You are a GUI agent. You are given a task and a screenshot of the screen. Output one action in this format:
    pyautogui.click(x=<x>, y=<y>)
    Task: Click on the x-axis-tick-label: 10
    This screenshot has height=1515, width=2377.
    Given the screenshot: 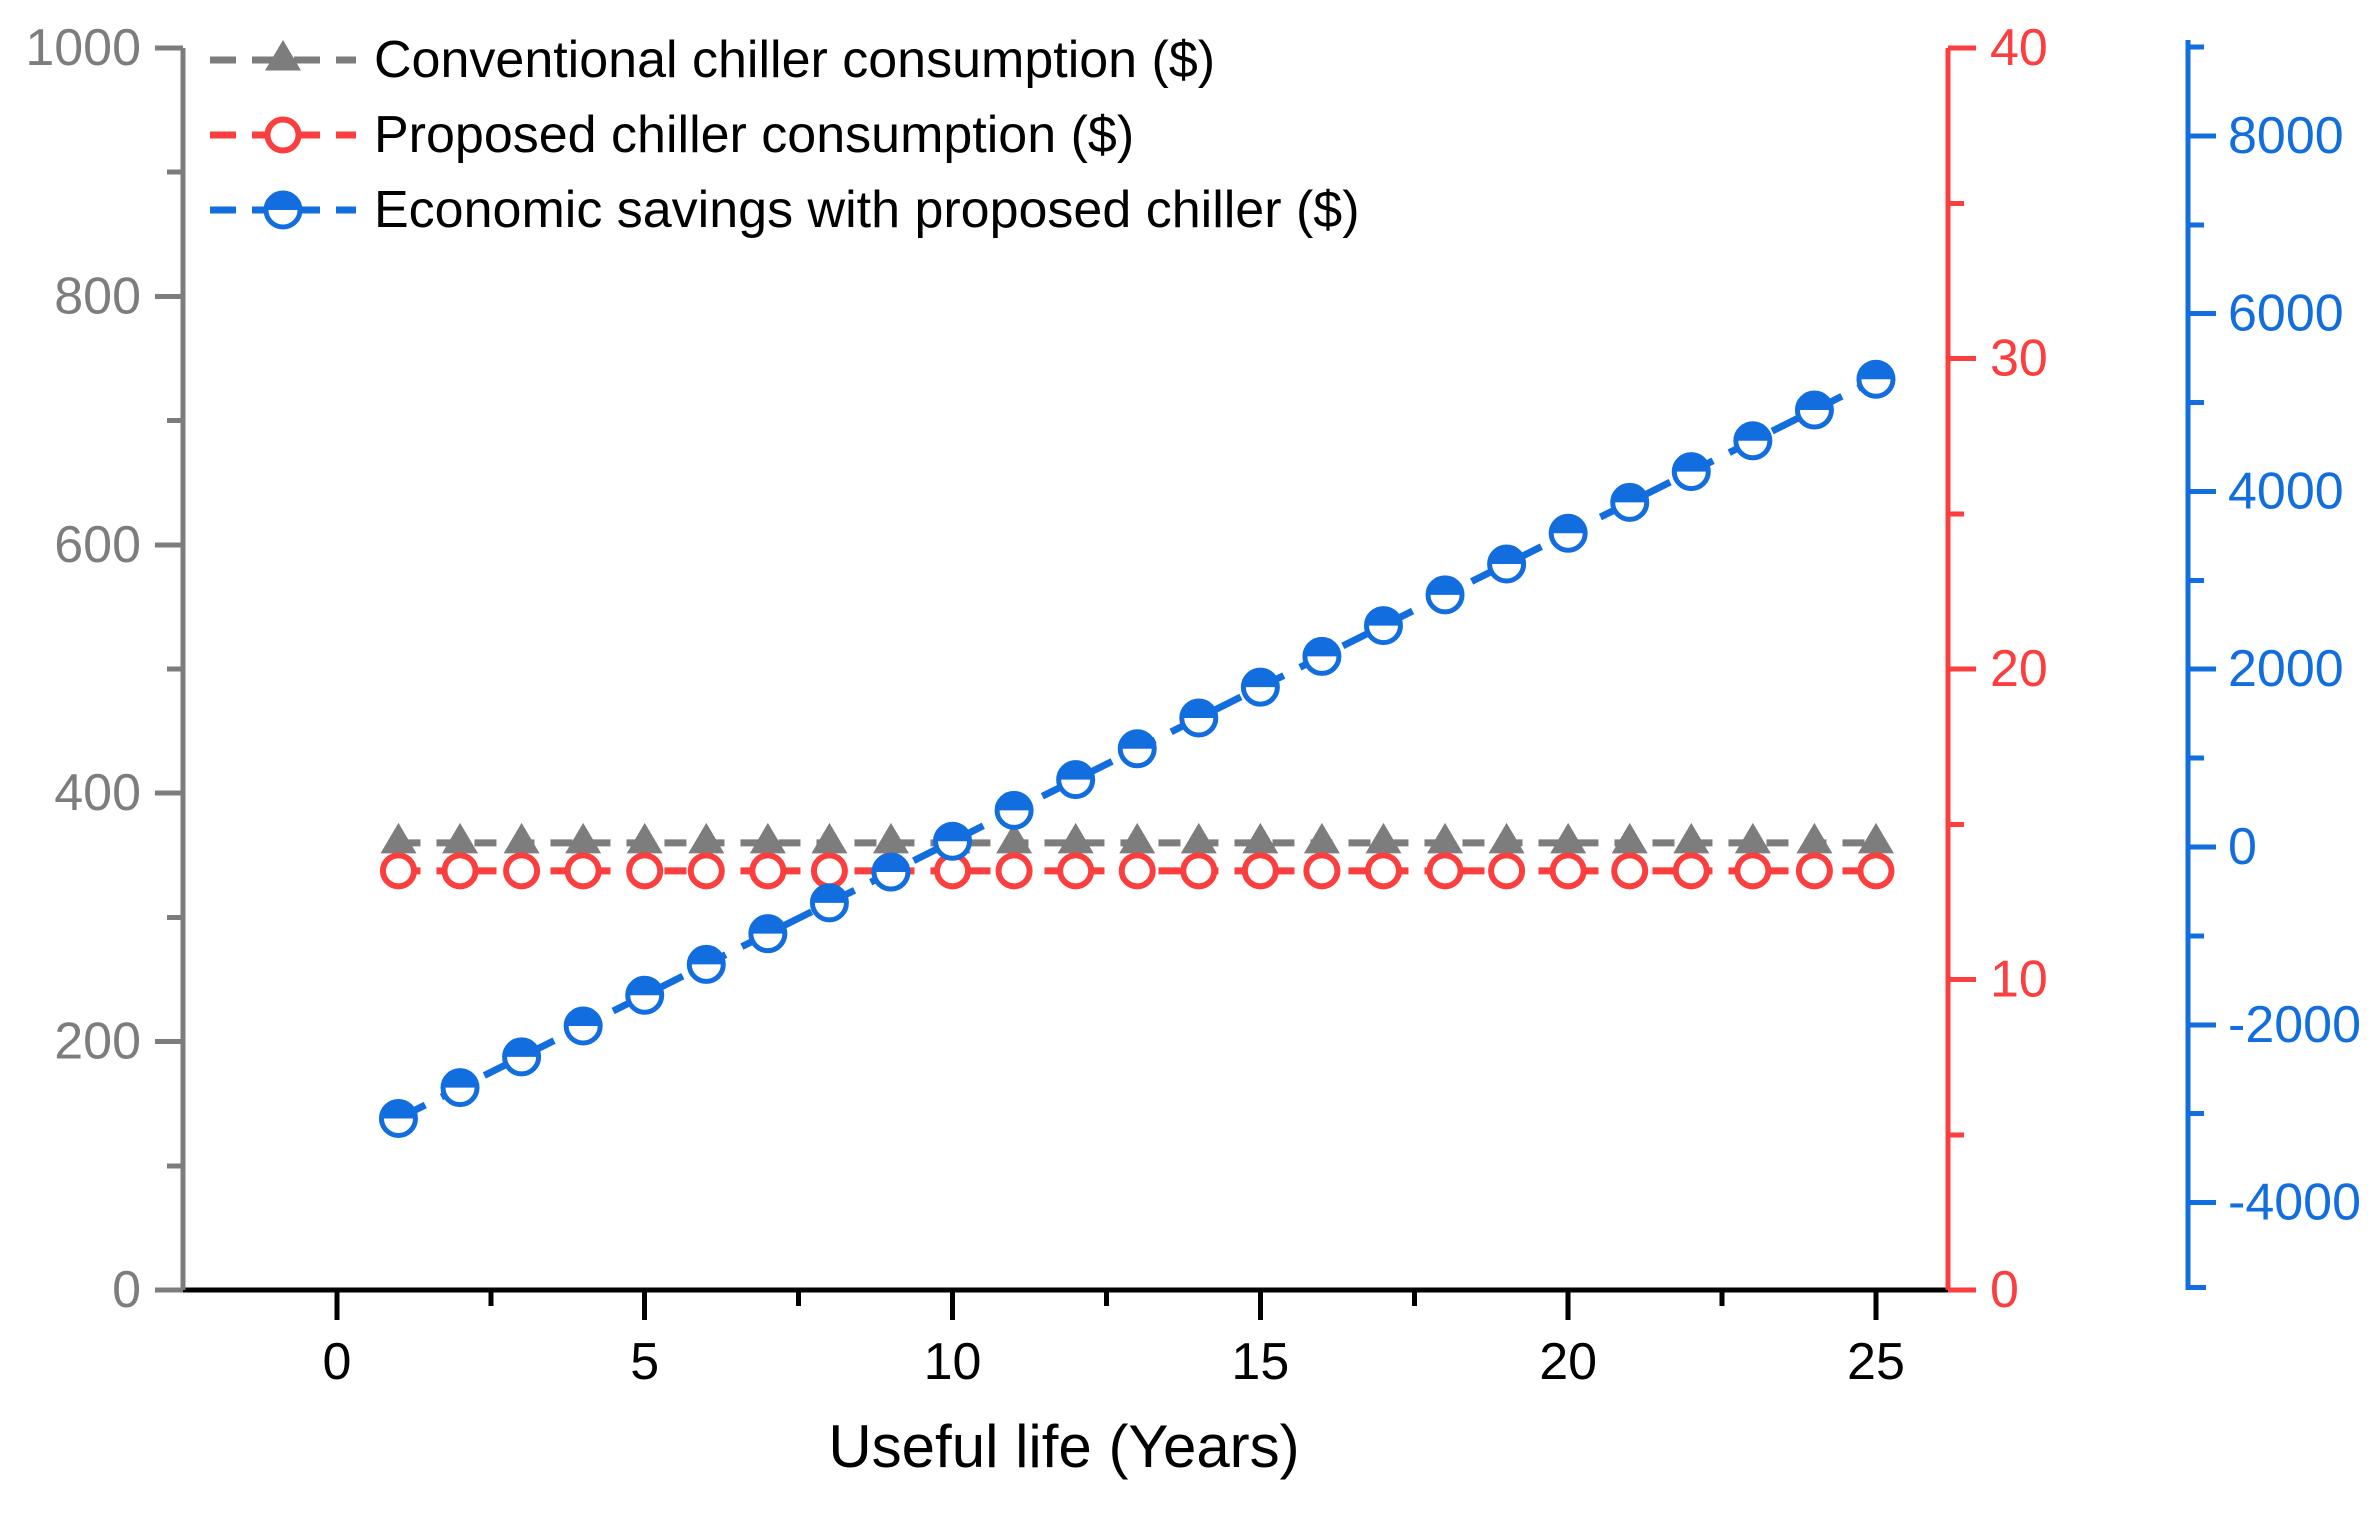 What is the action you would take?
    pyautogui.click(x=953, y=1362)
    